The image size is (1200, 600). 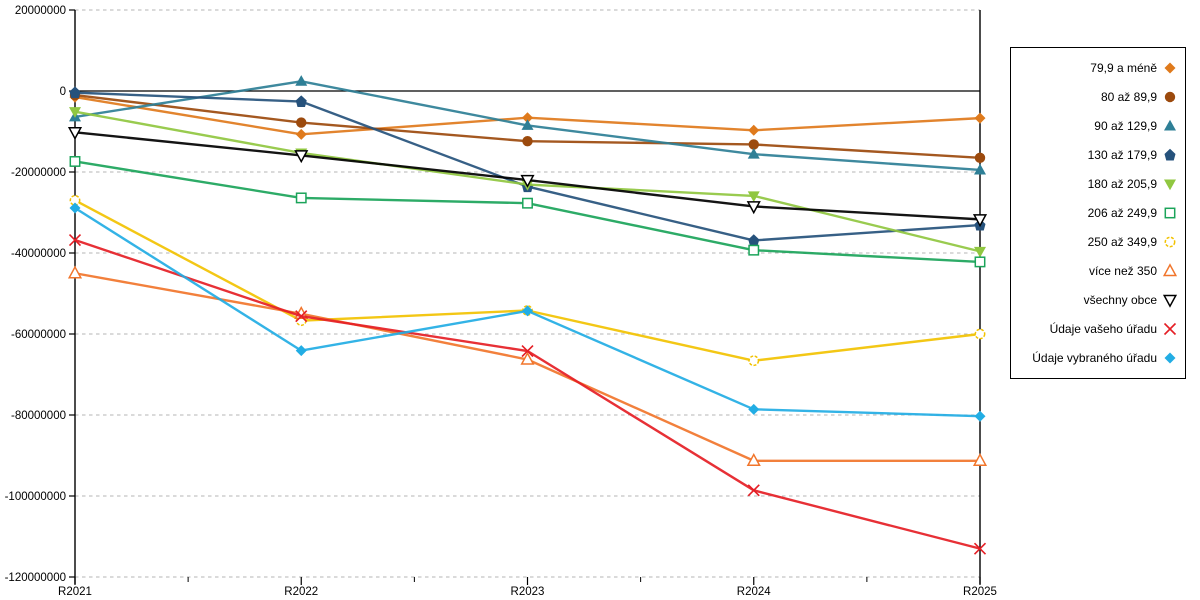 I want to click on legend-item-label: 80 až 89,9, so click(x=1128, y=96).